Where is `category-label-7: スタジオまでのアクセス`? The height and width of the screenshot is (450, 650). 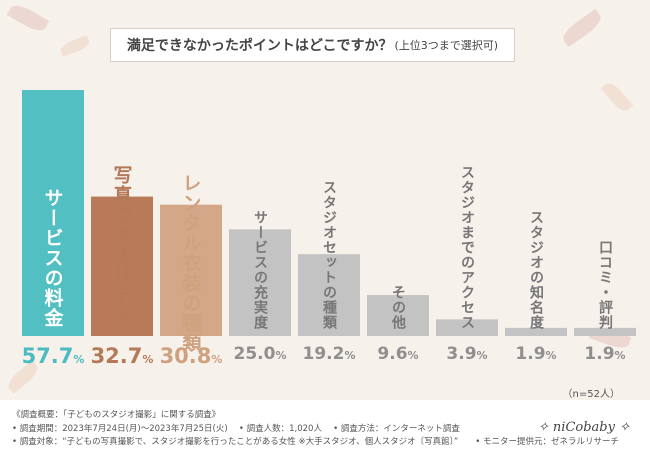
category-label-7: スタジオまでのアクセス is located at coordinates (467, 247).